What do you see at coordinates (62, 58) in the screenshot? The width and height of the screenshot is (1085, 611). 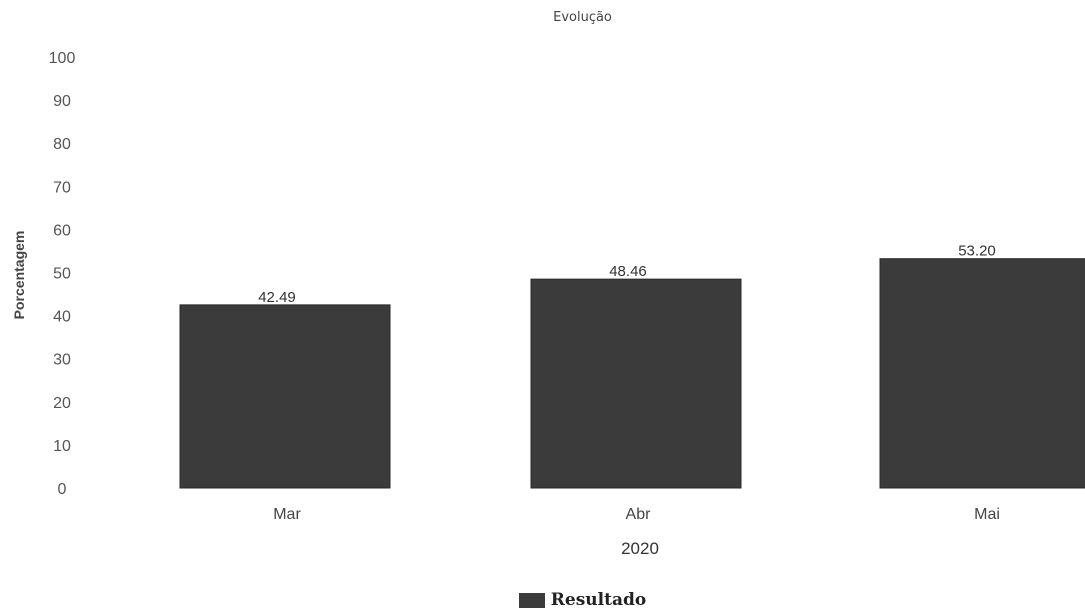 I see `y-tick-label: 100` at bounding box center [62, 58].